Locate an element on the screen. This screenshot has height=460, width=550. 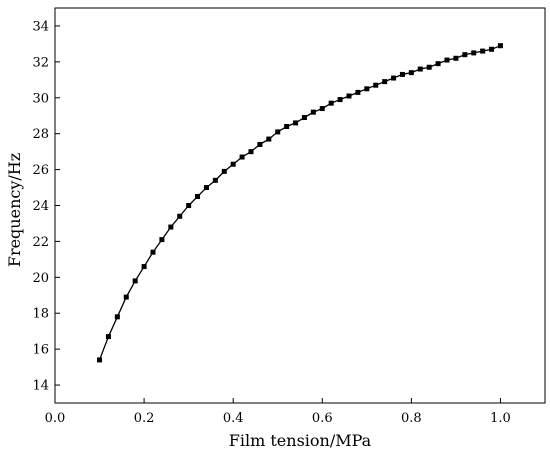
y-tick-label: 20 is located at coordinates (40, 278).